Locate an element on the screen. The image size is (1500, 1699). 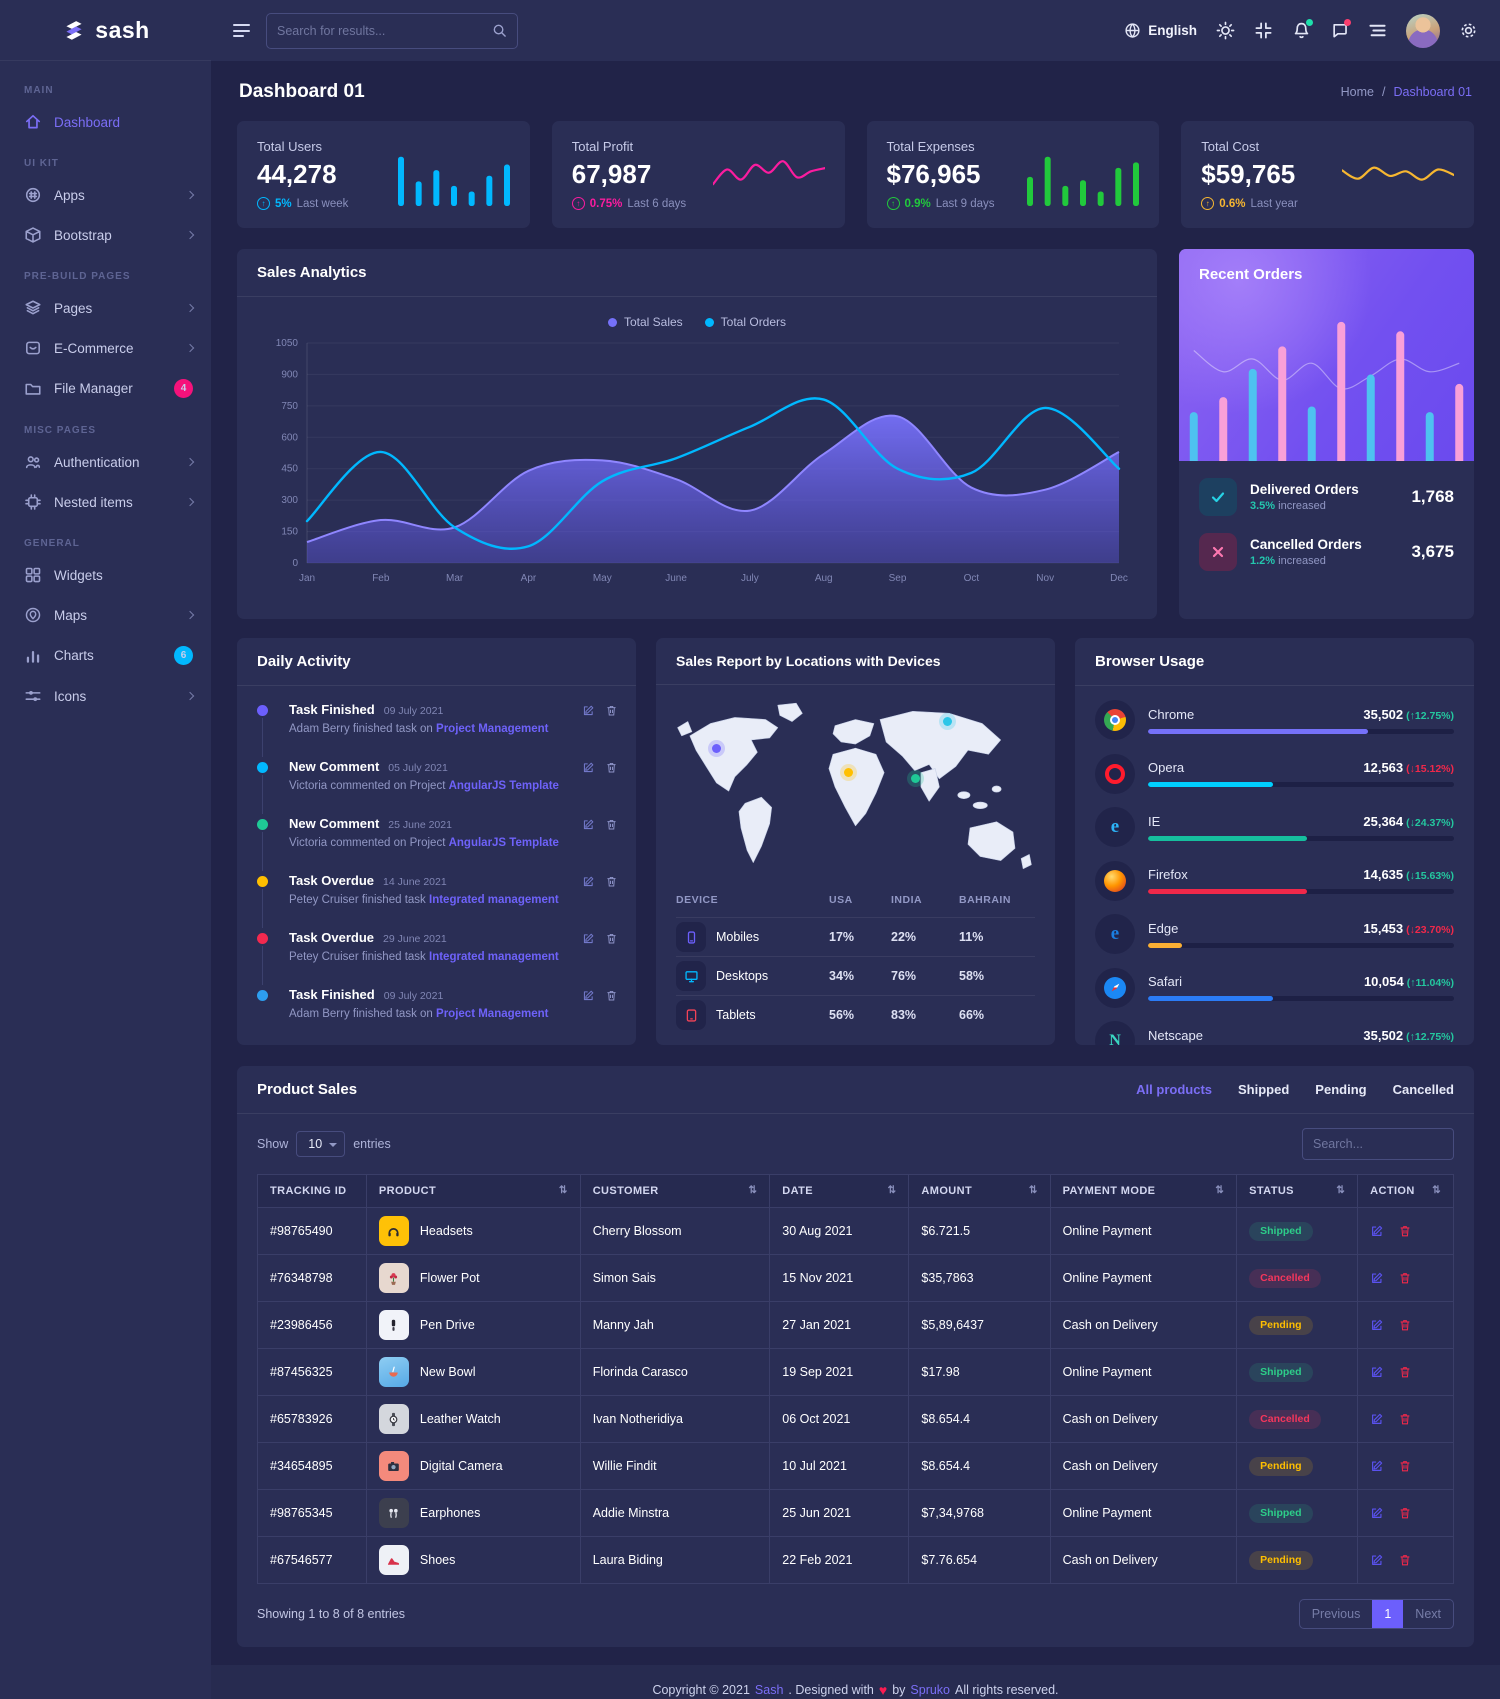
delivered-orders-row: Delivered Orders 3.5% increased 1,768 is located at coordinates (1326, 488).